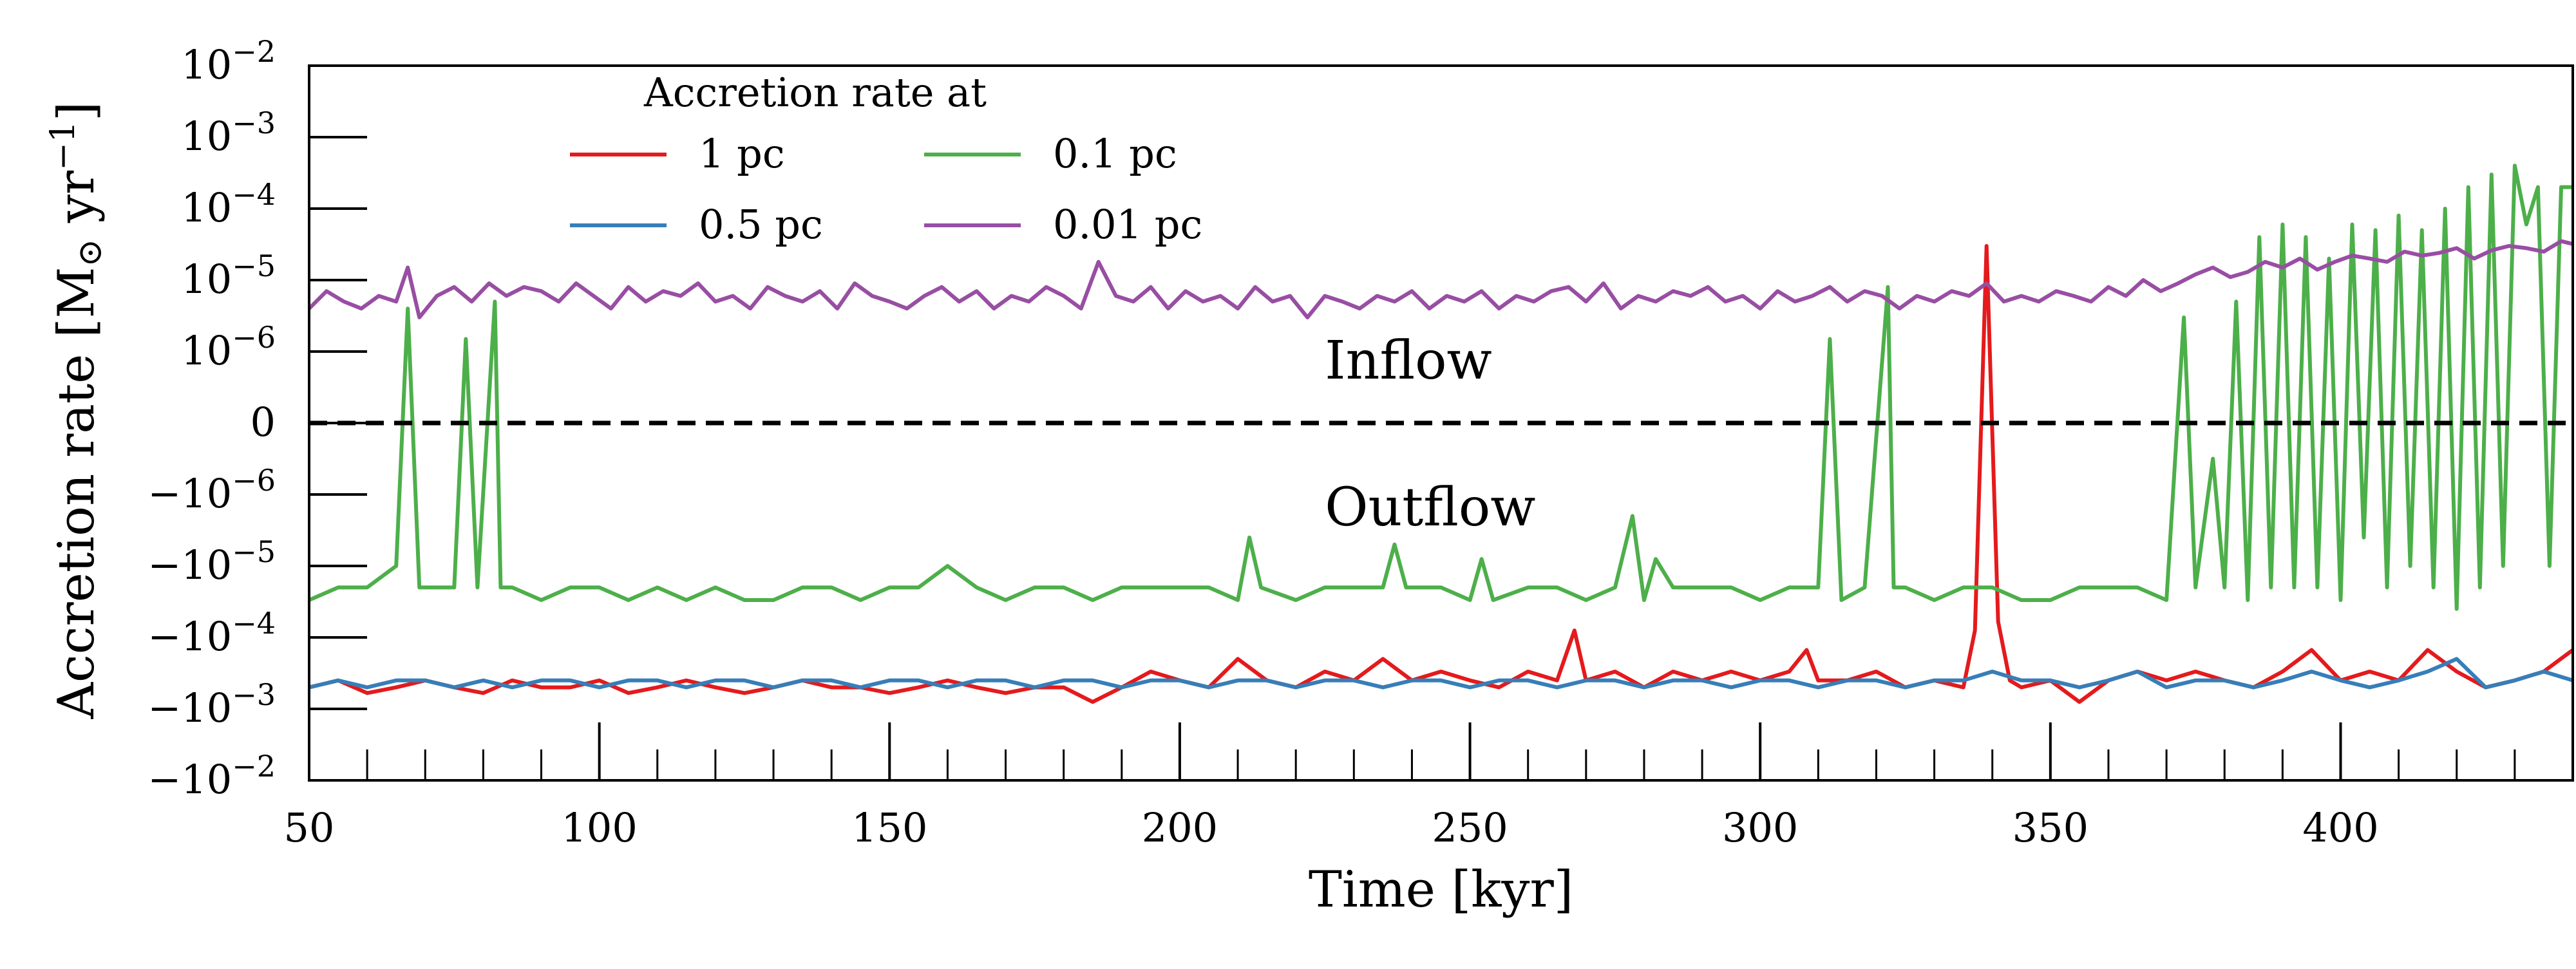 The width and height of the screenshot is (2576, 969). What do you see at coordinates (1430, 507) in the screenshot?
I see `outflow-annotation: Outflow` at bounding box center [1430, 507].